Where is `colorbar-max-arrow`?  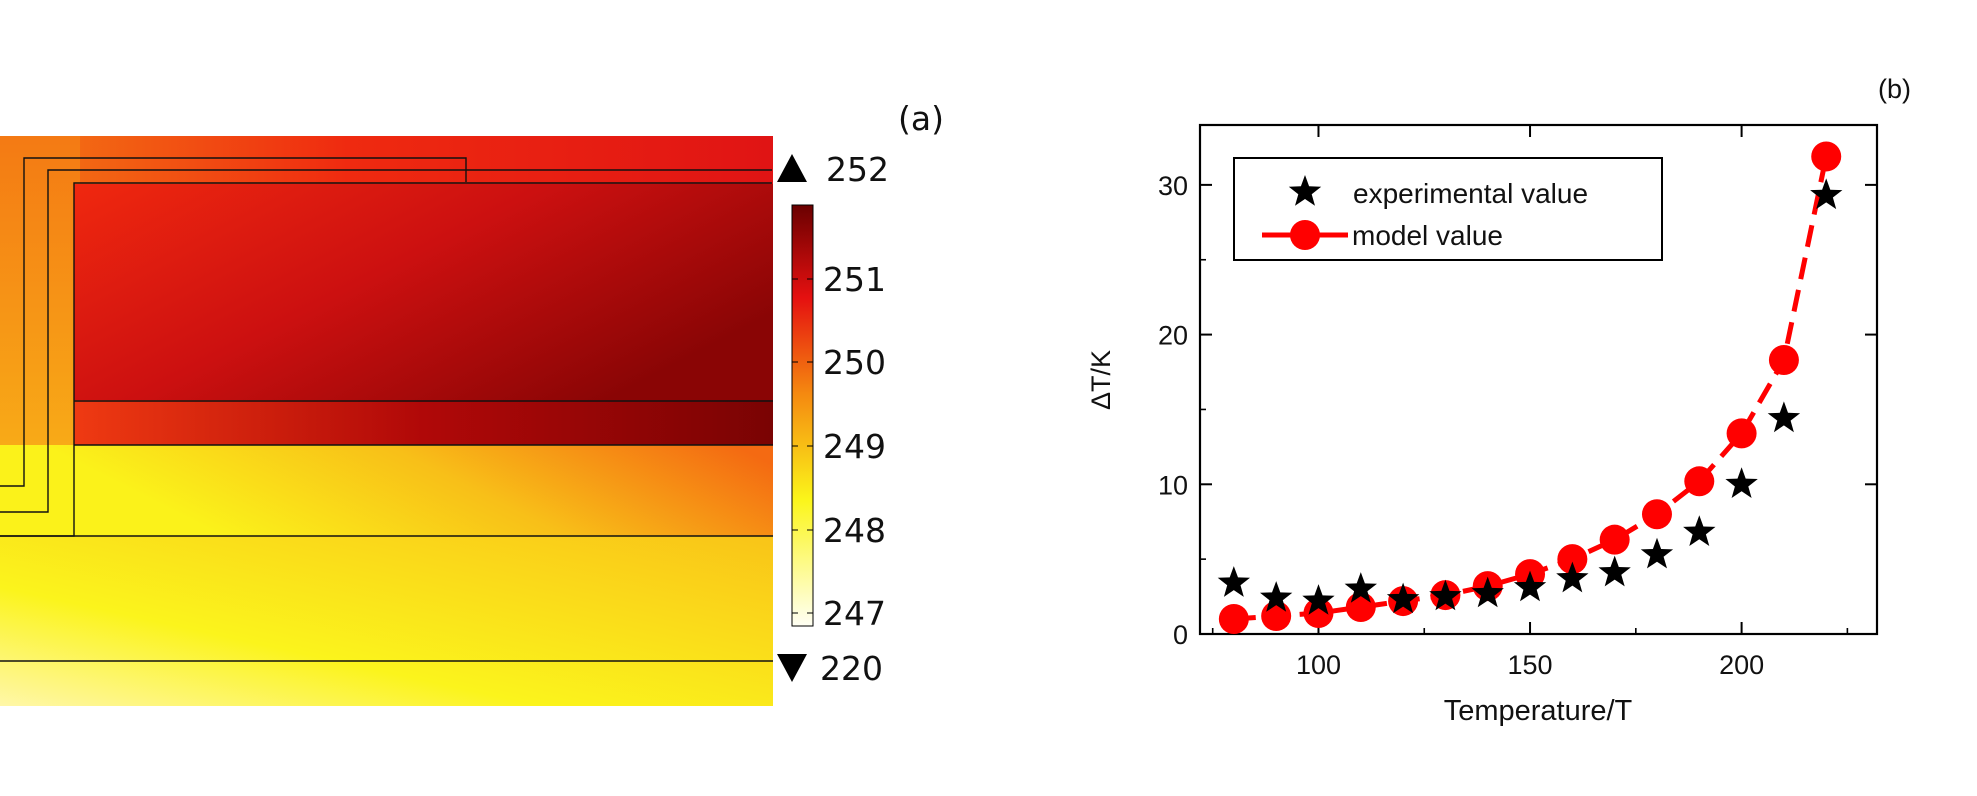
colorbar-max-arrow is located at coordinates (792, 168).